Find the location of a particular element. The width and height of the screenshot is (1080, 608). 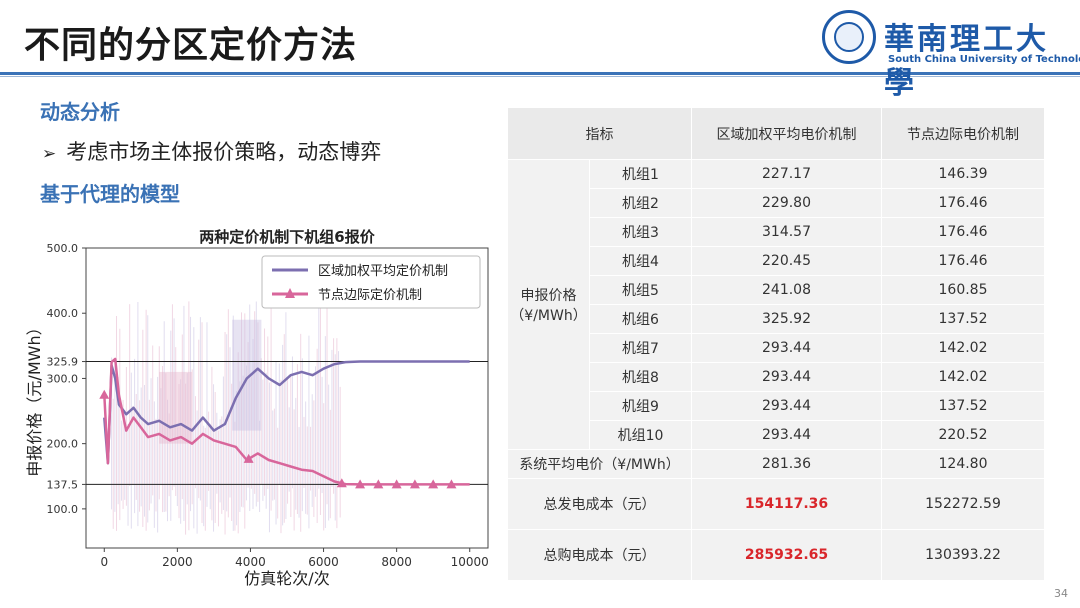

y-tick-label: 300.0 is located at coordinates (63, 378).